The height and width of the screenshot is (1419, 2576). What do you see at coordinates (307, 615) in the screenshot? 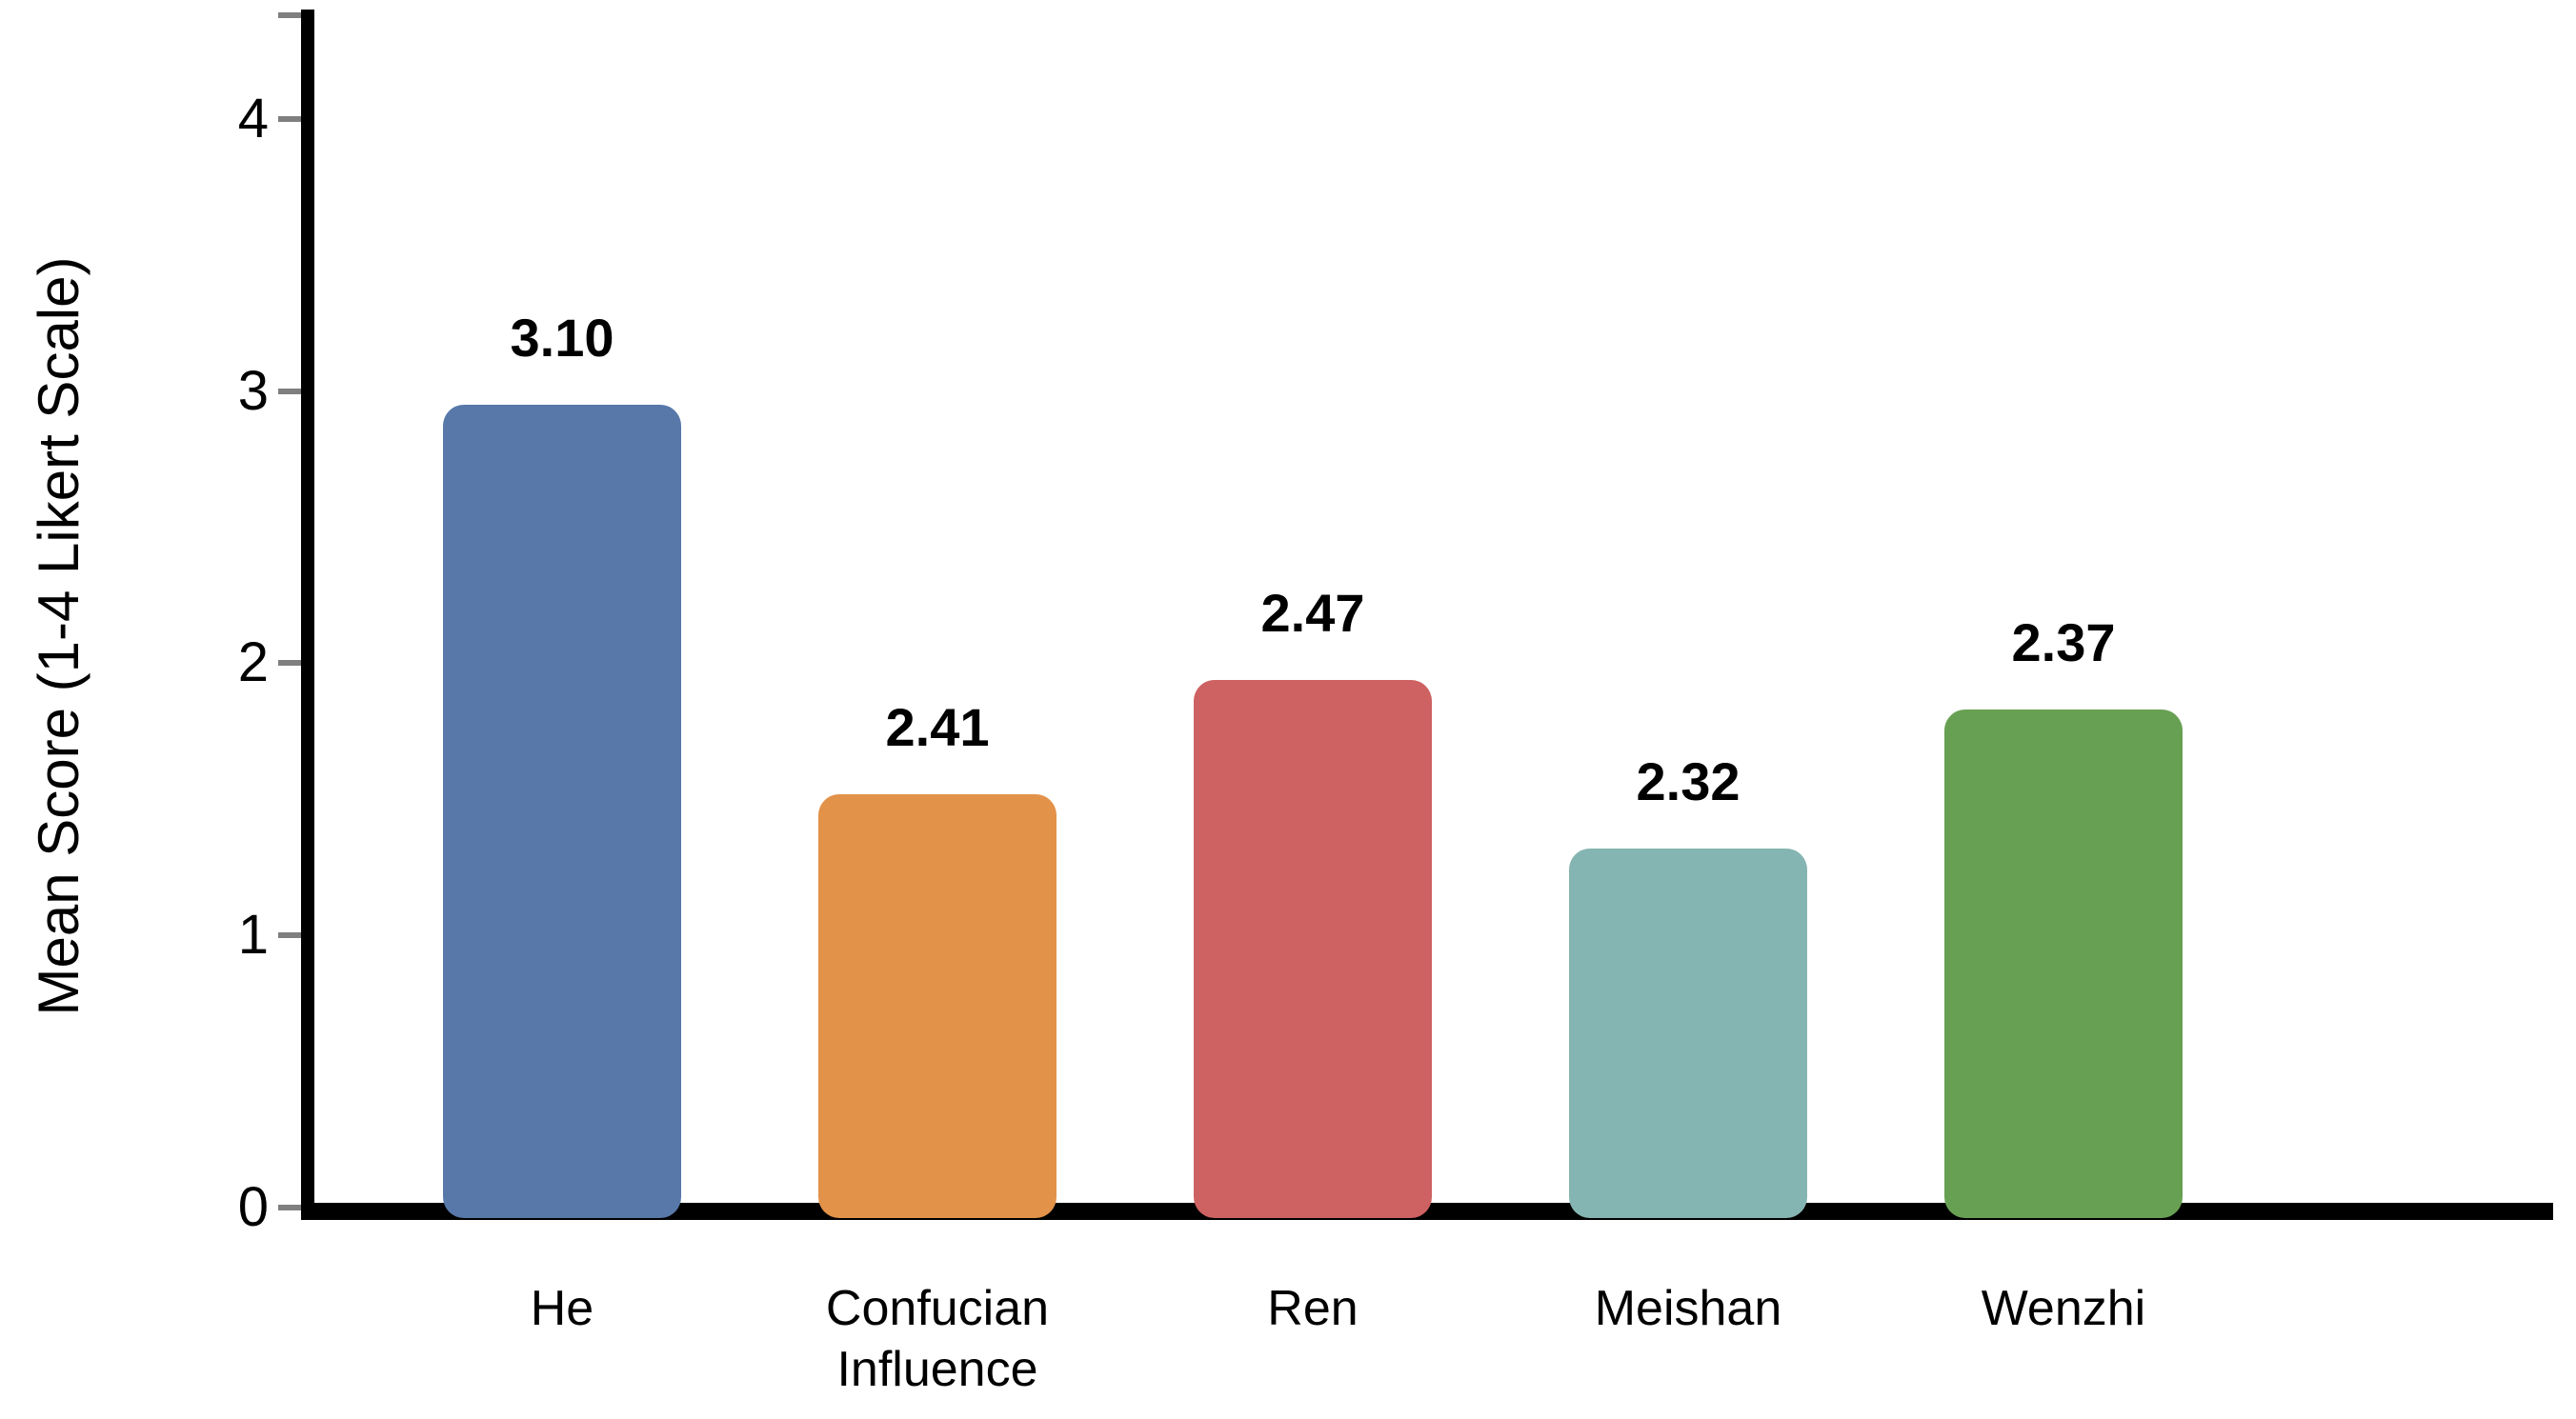
I see `y-axis-line` at bounding box center [307, 615].